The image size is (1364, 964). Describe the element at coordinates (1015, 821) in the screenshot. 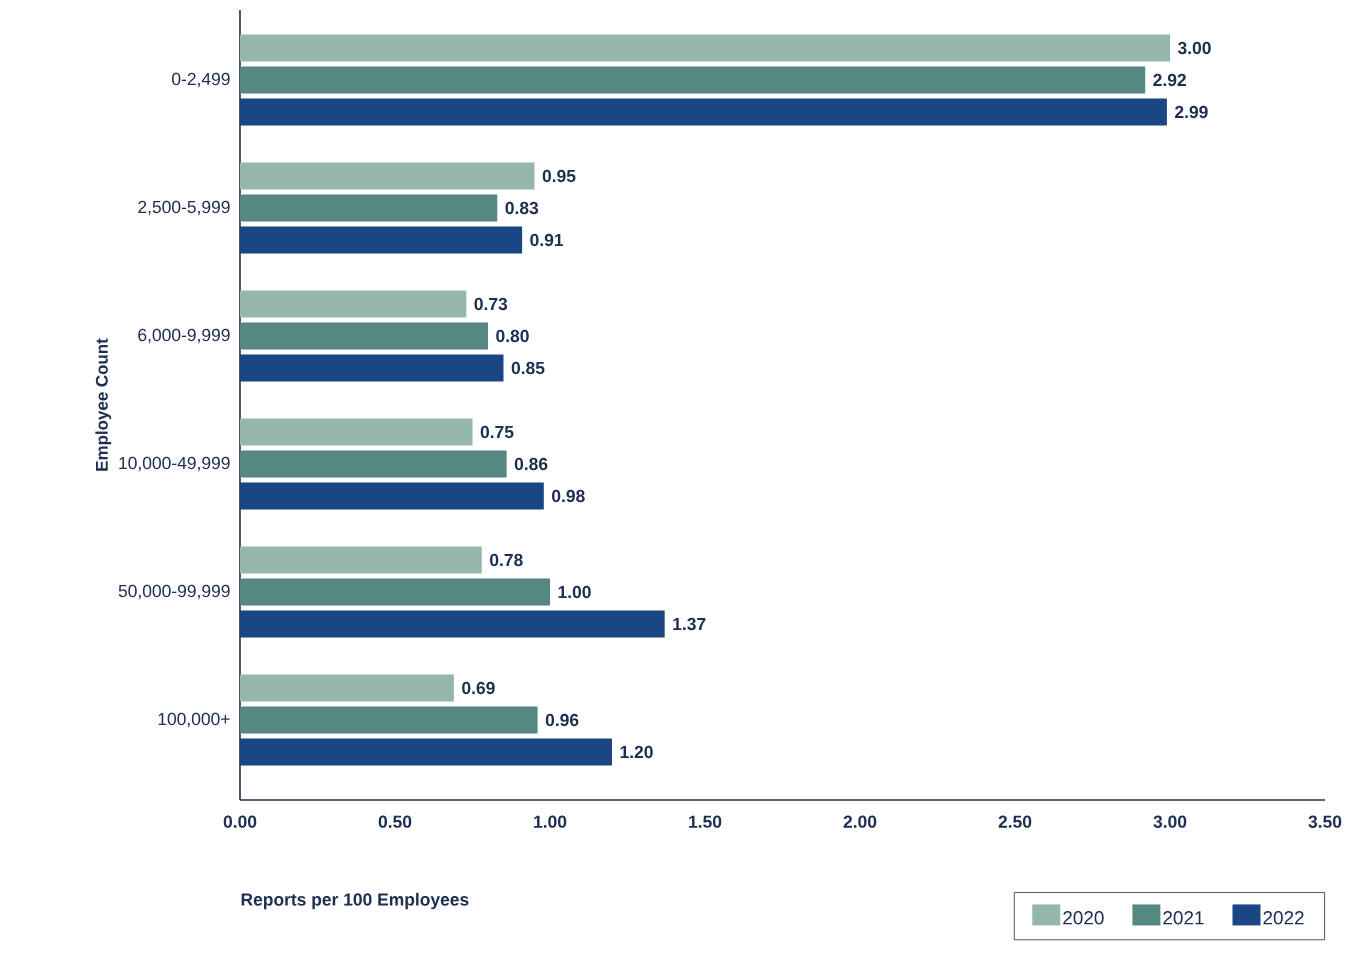

I see `x-tick-label: 2.50` at that location.